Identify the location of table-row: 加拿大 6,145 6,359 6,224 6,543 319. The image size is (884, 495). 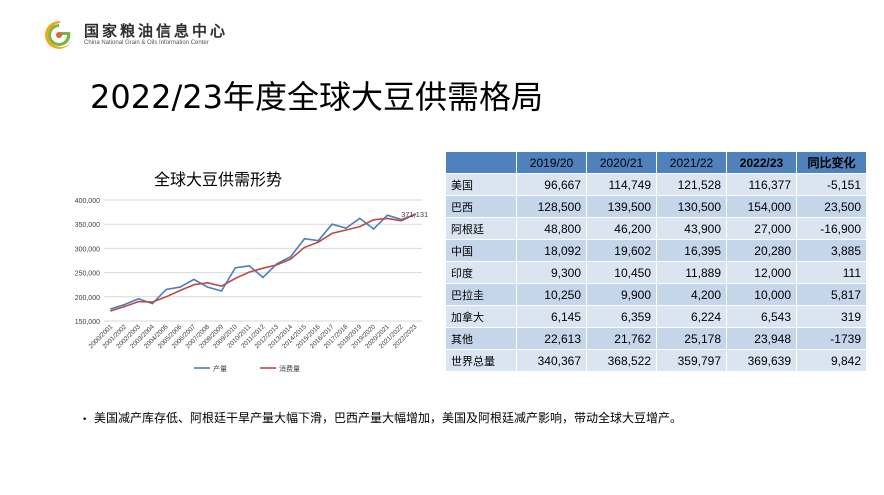
(656, 316).